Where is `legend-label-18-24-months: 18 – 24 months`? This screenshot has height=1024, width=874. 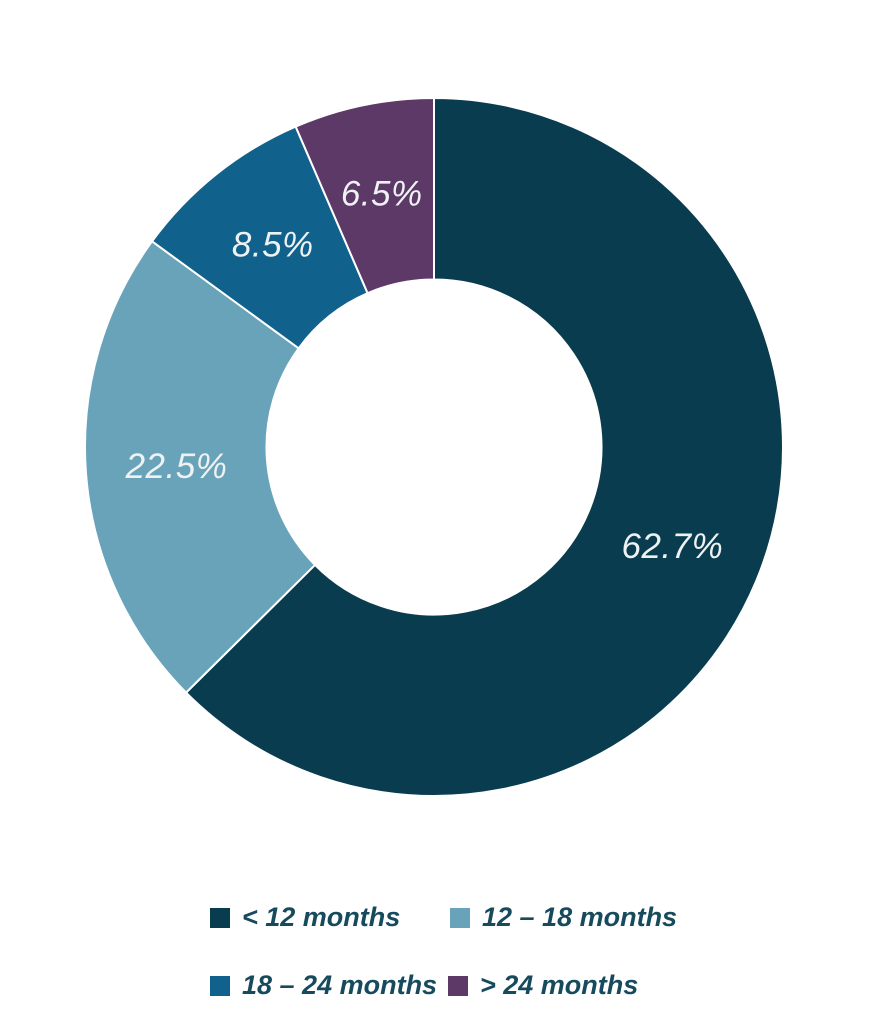 legend-label-18-24-months: 18 – 24 months is located at coordinates (340, 985).